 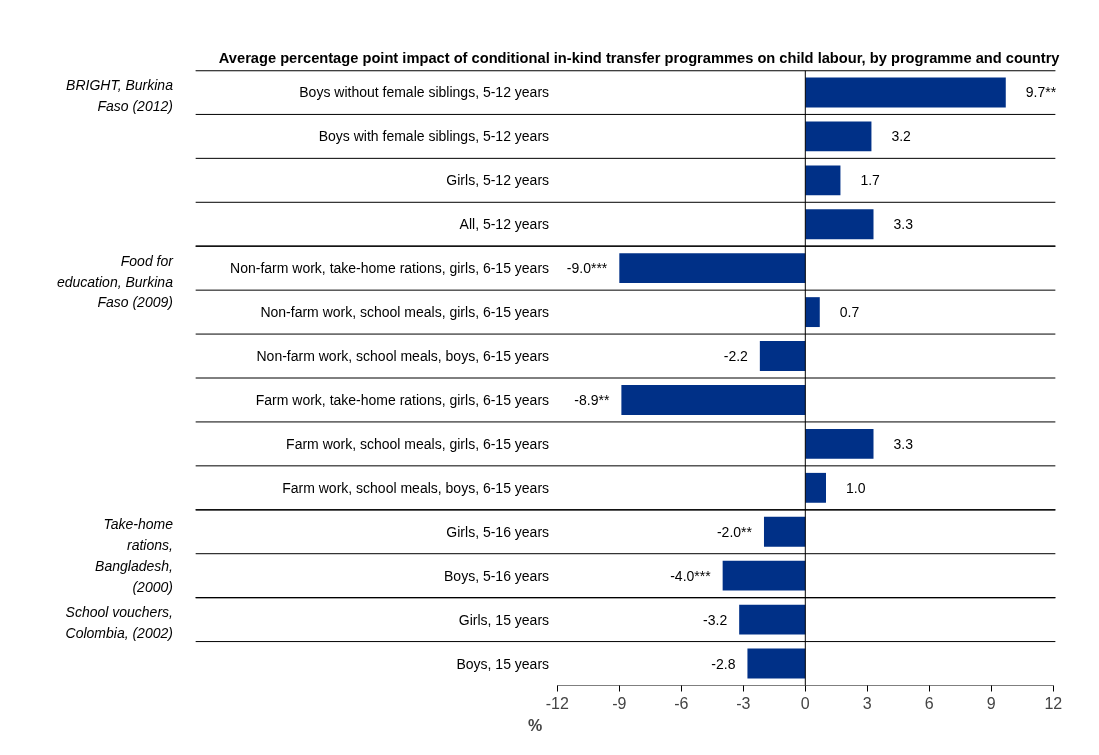 I want to click on text: School vouchers, Colombia, (2002), so click(x=119, y=623).